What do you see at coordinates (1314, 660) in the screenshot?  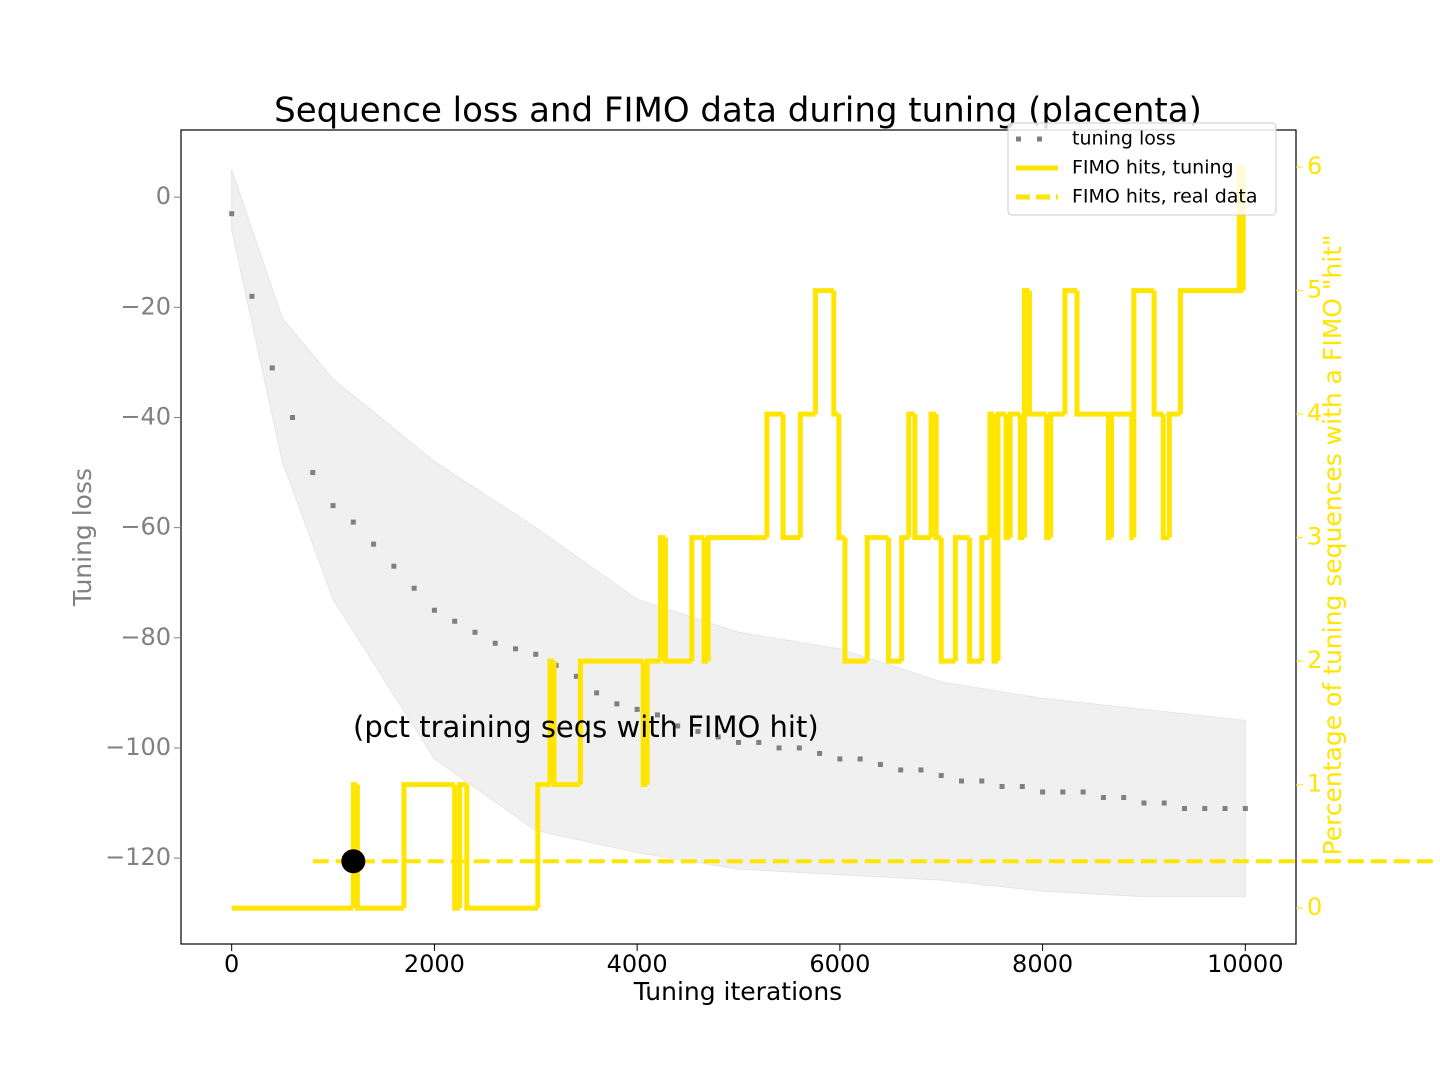 I see `y2-tick-label: 2` at bounding box center [1314, 660].